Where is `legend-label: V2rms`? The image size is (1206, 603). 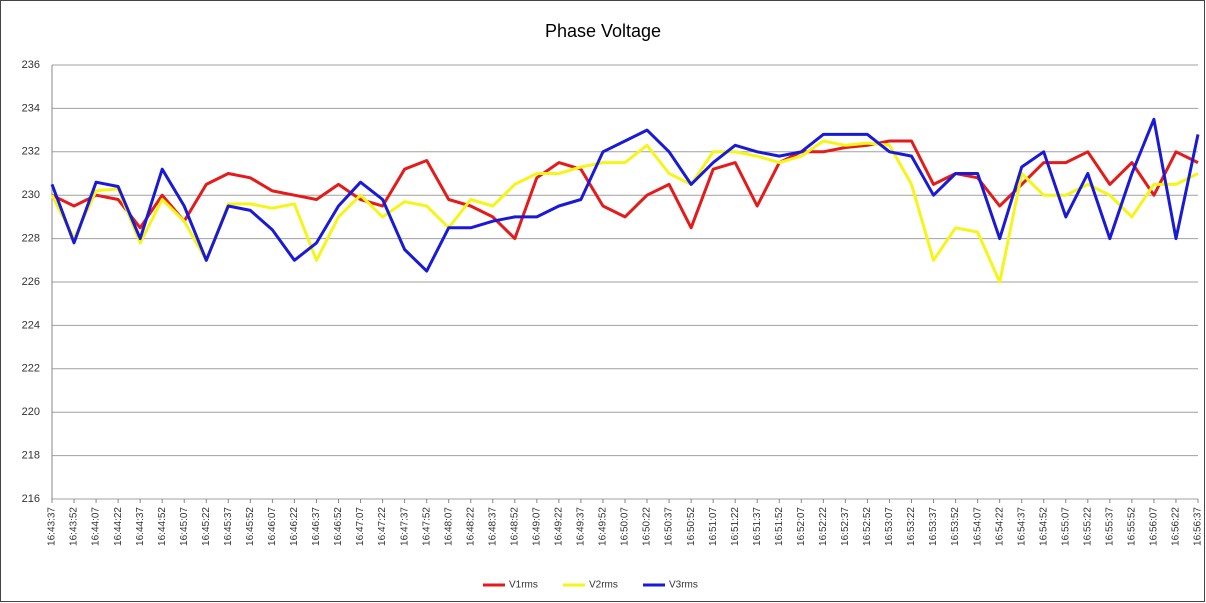 legend-label: V2rms is located at coordinates (603, 585).